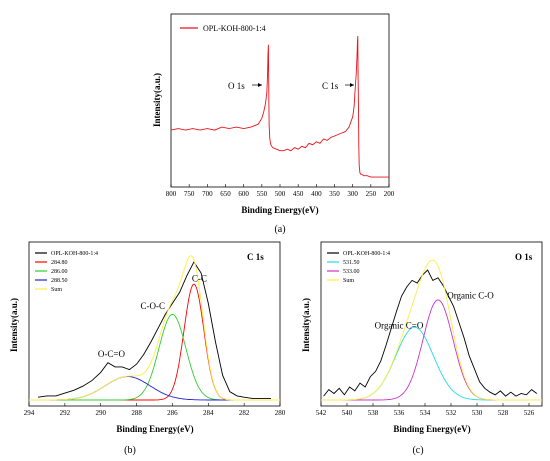  I want to click on panel-c-ylabel: Intensity(a.u.), so click(306, 325).